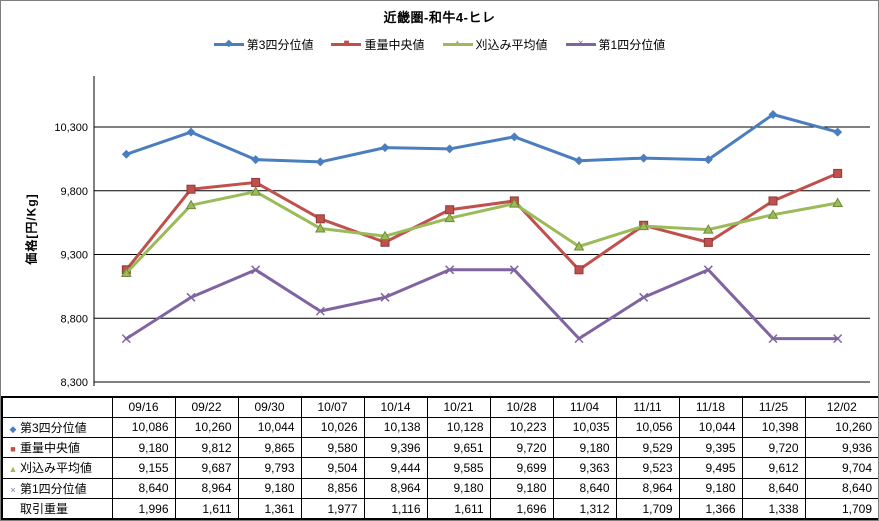 This screenshot has width=879, height=521. Describe the element at coordinates (710, 447) in the screenshot. I see `table-value-cell: 9,395` at that location.